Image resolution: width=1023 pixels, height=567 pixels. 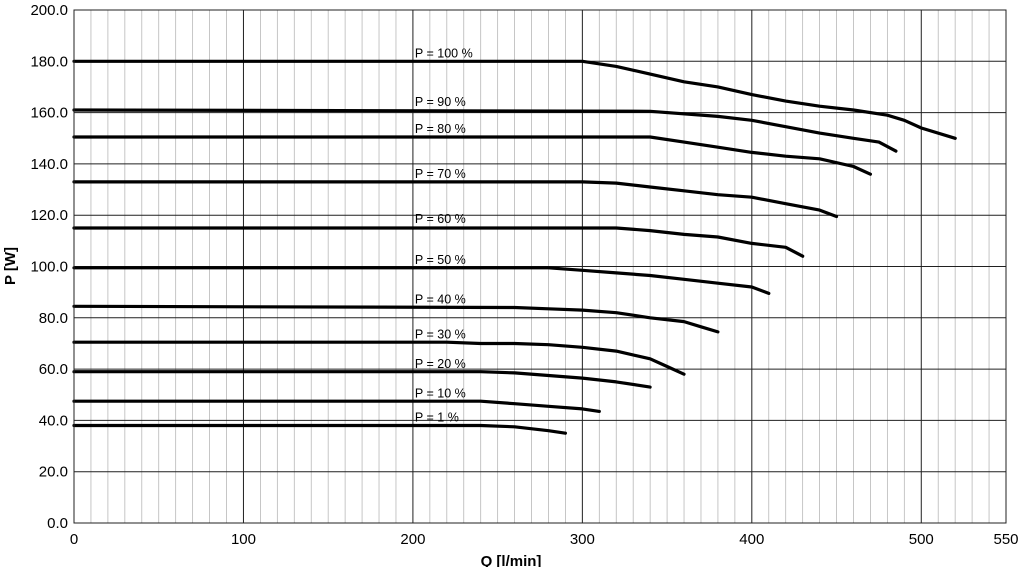 What do you see at coordinates (57, 523) in the screenshot?
I see `y-tick-label: 0.0` at bounding box center [57, 523].